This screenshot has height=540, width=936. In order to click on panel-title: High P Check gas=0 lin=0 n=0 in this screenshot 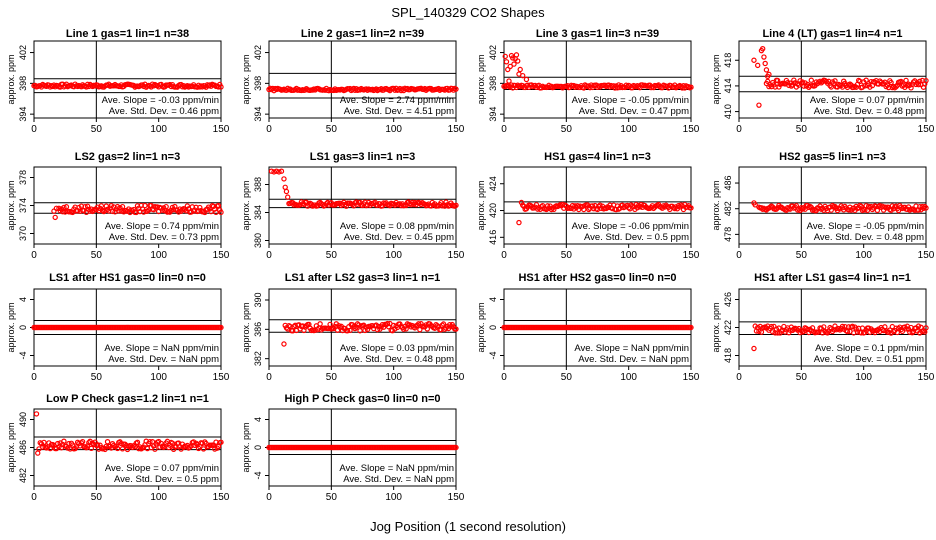, I will do `click(362, 399)`.